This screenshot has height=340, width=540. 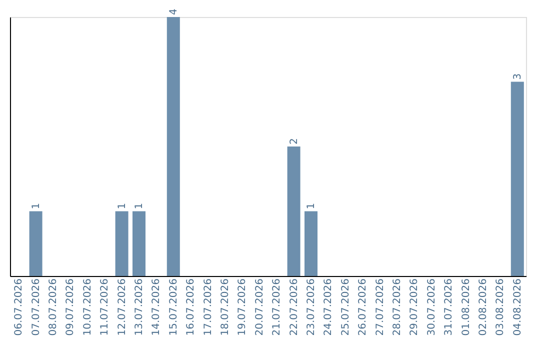 What do you see at coordinates (122, 307) in the screenshot?
I see `x-tick-label: 12.07.2026` at bounding box center [122, 307].